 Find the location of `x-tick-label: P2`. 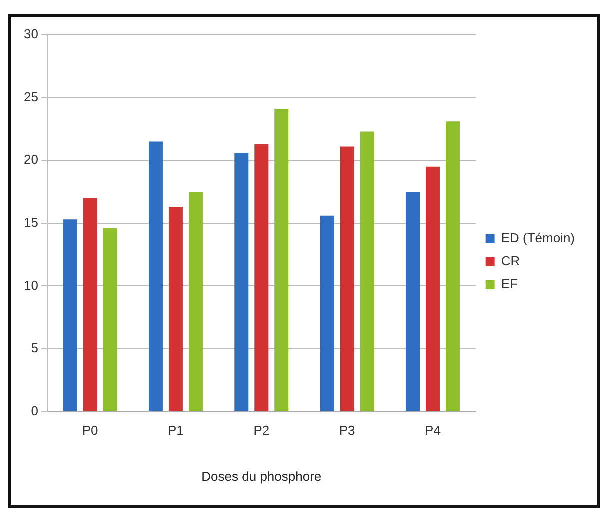

x-tick-label: P2 is located at coordinates (262, 430).